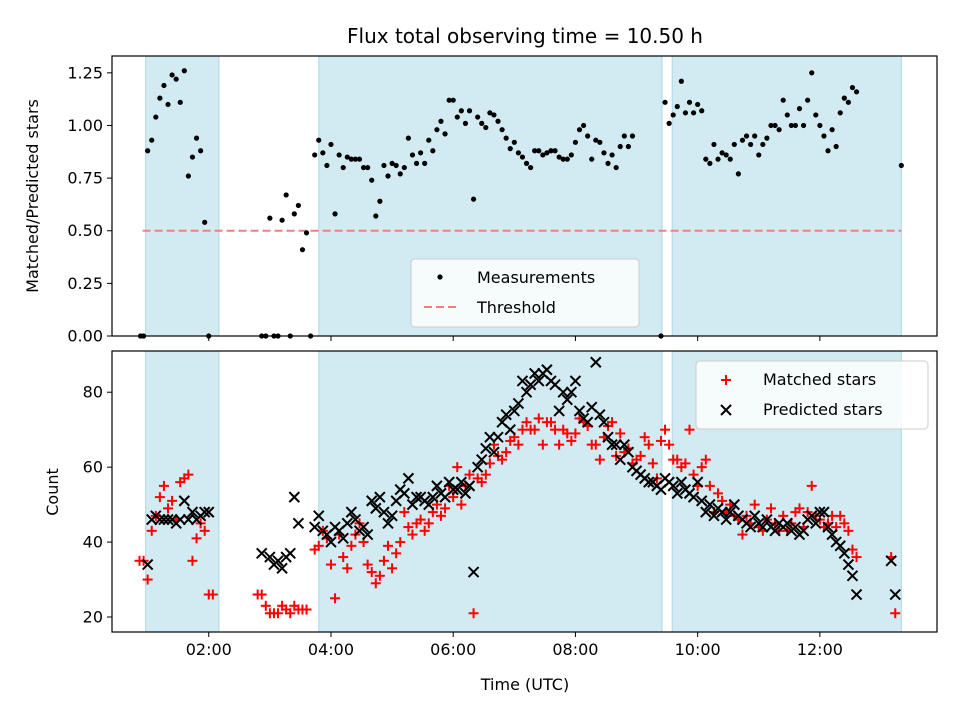  Describe the element at coordinates (85, 125) in the screenshot. I see `y-tick-label: 1.00` at that location.